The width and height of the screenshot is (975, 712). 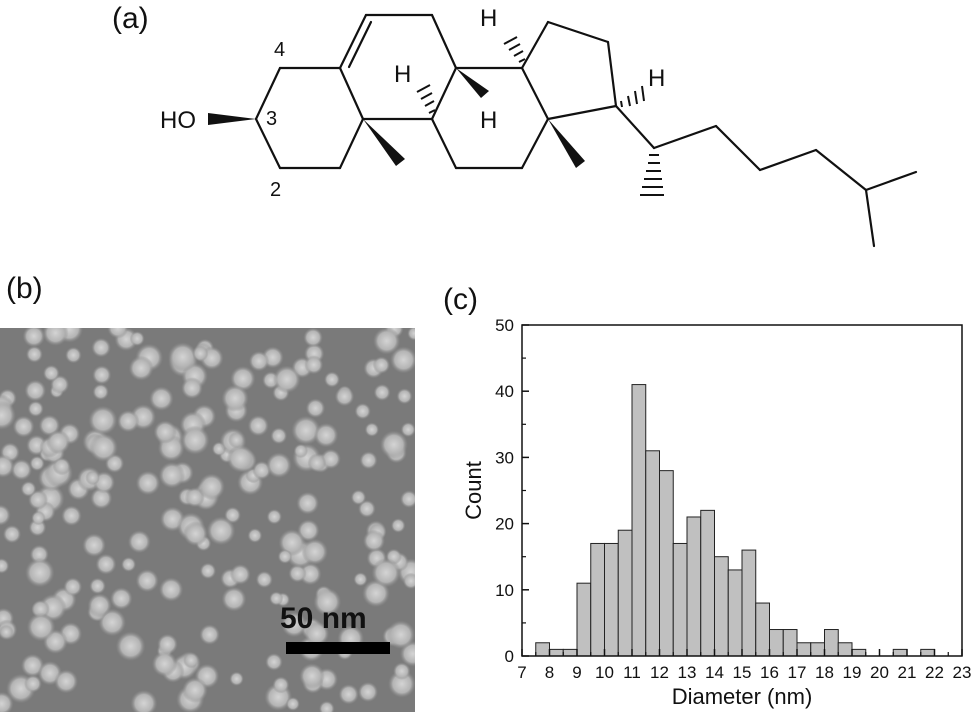 What do you see at coordinates (934, 672) in the screenshot?
I see `x-tick-label: 22` at bounding box center [934, 672].